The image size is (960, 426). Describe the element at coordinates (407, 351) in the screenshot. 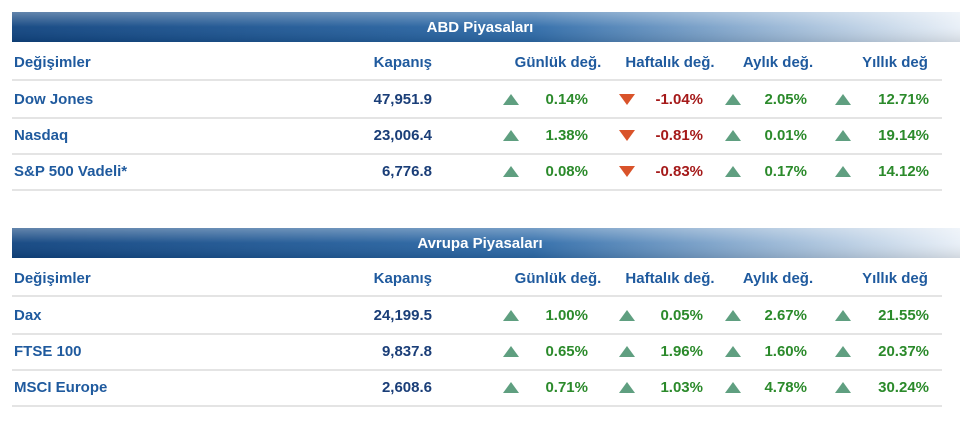

I see `close-value: 9,837.8` at that location.